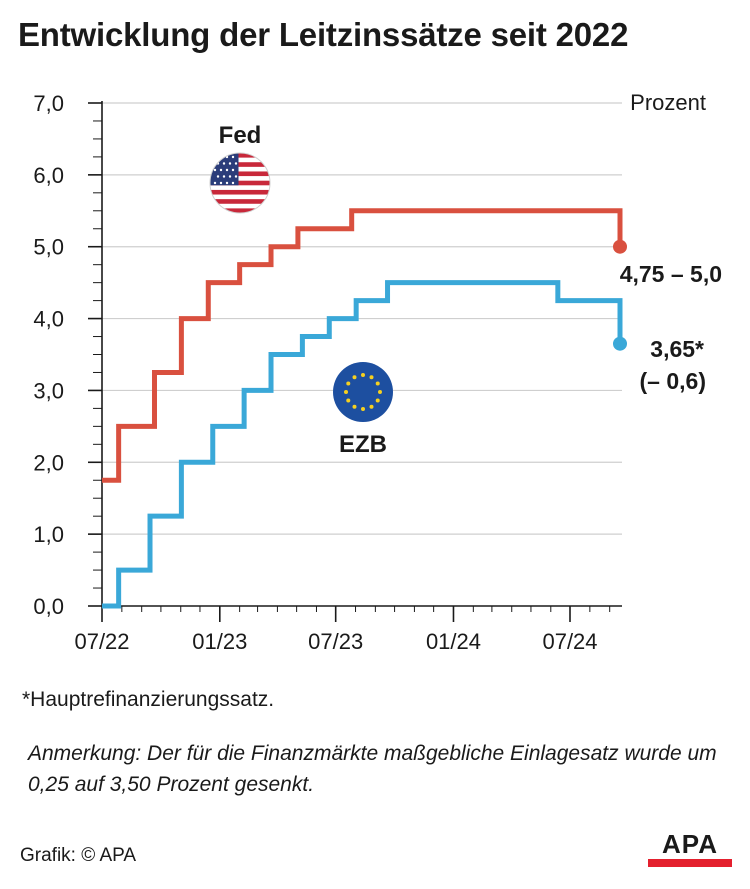  I want to click on y-tick-label: 4,0, so click(48, 319).